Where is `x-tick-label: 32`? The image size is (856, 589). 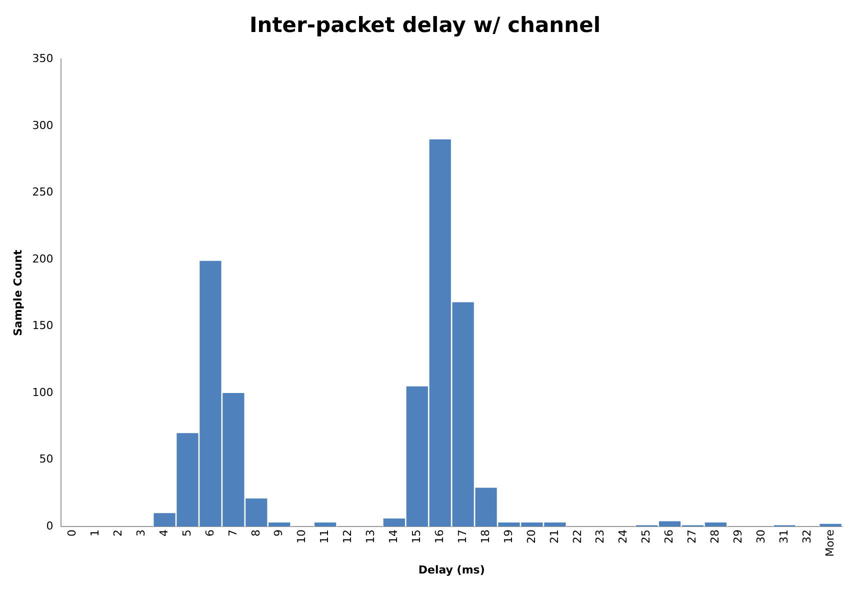
x-tick-label: 32 is located at coordinates (807, 537).